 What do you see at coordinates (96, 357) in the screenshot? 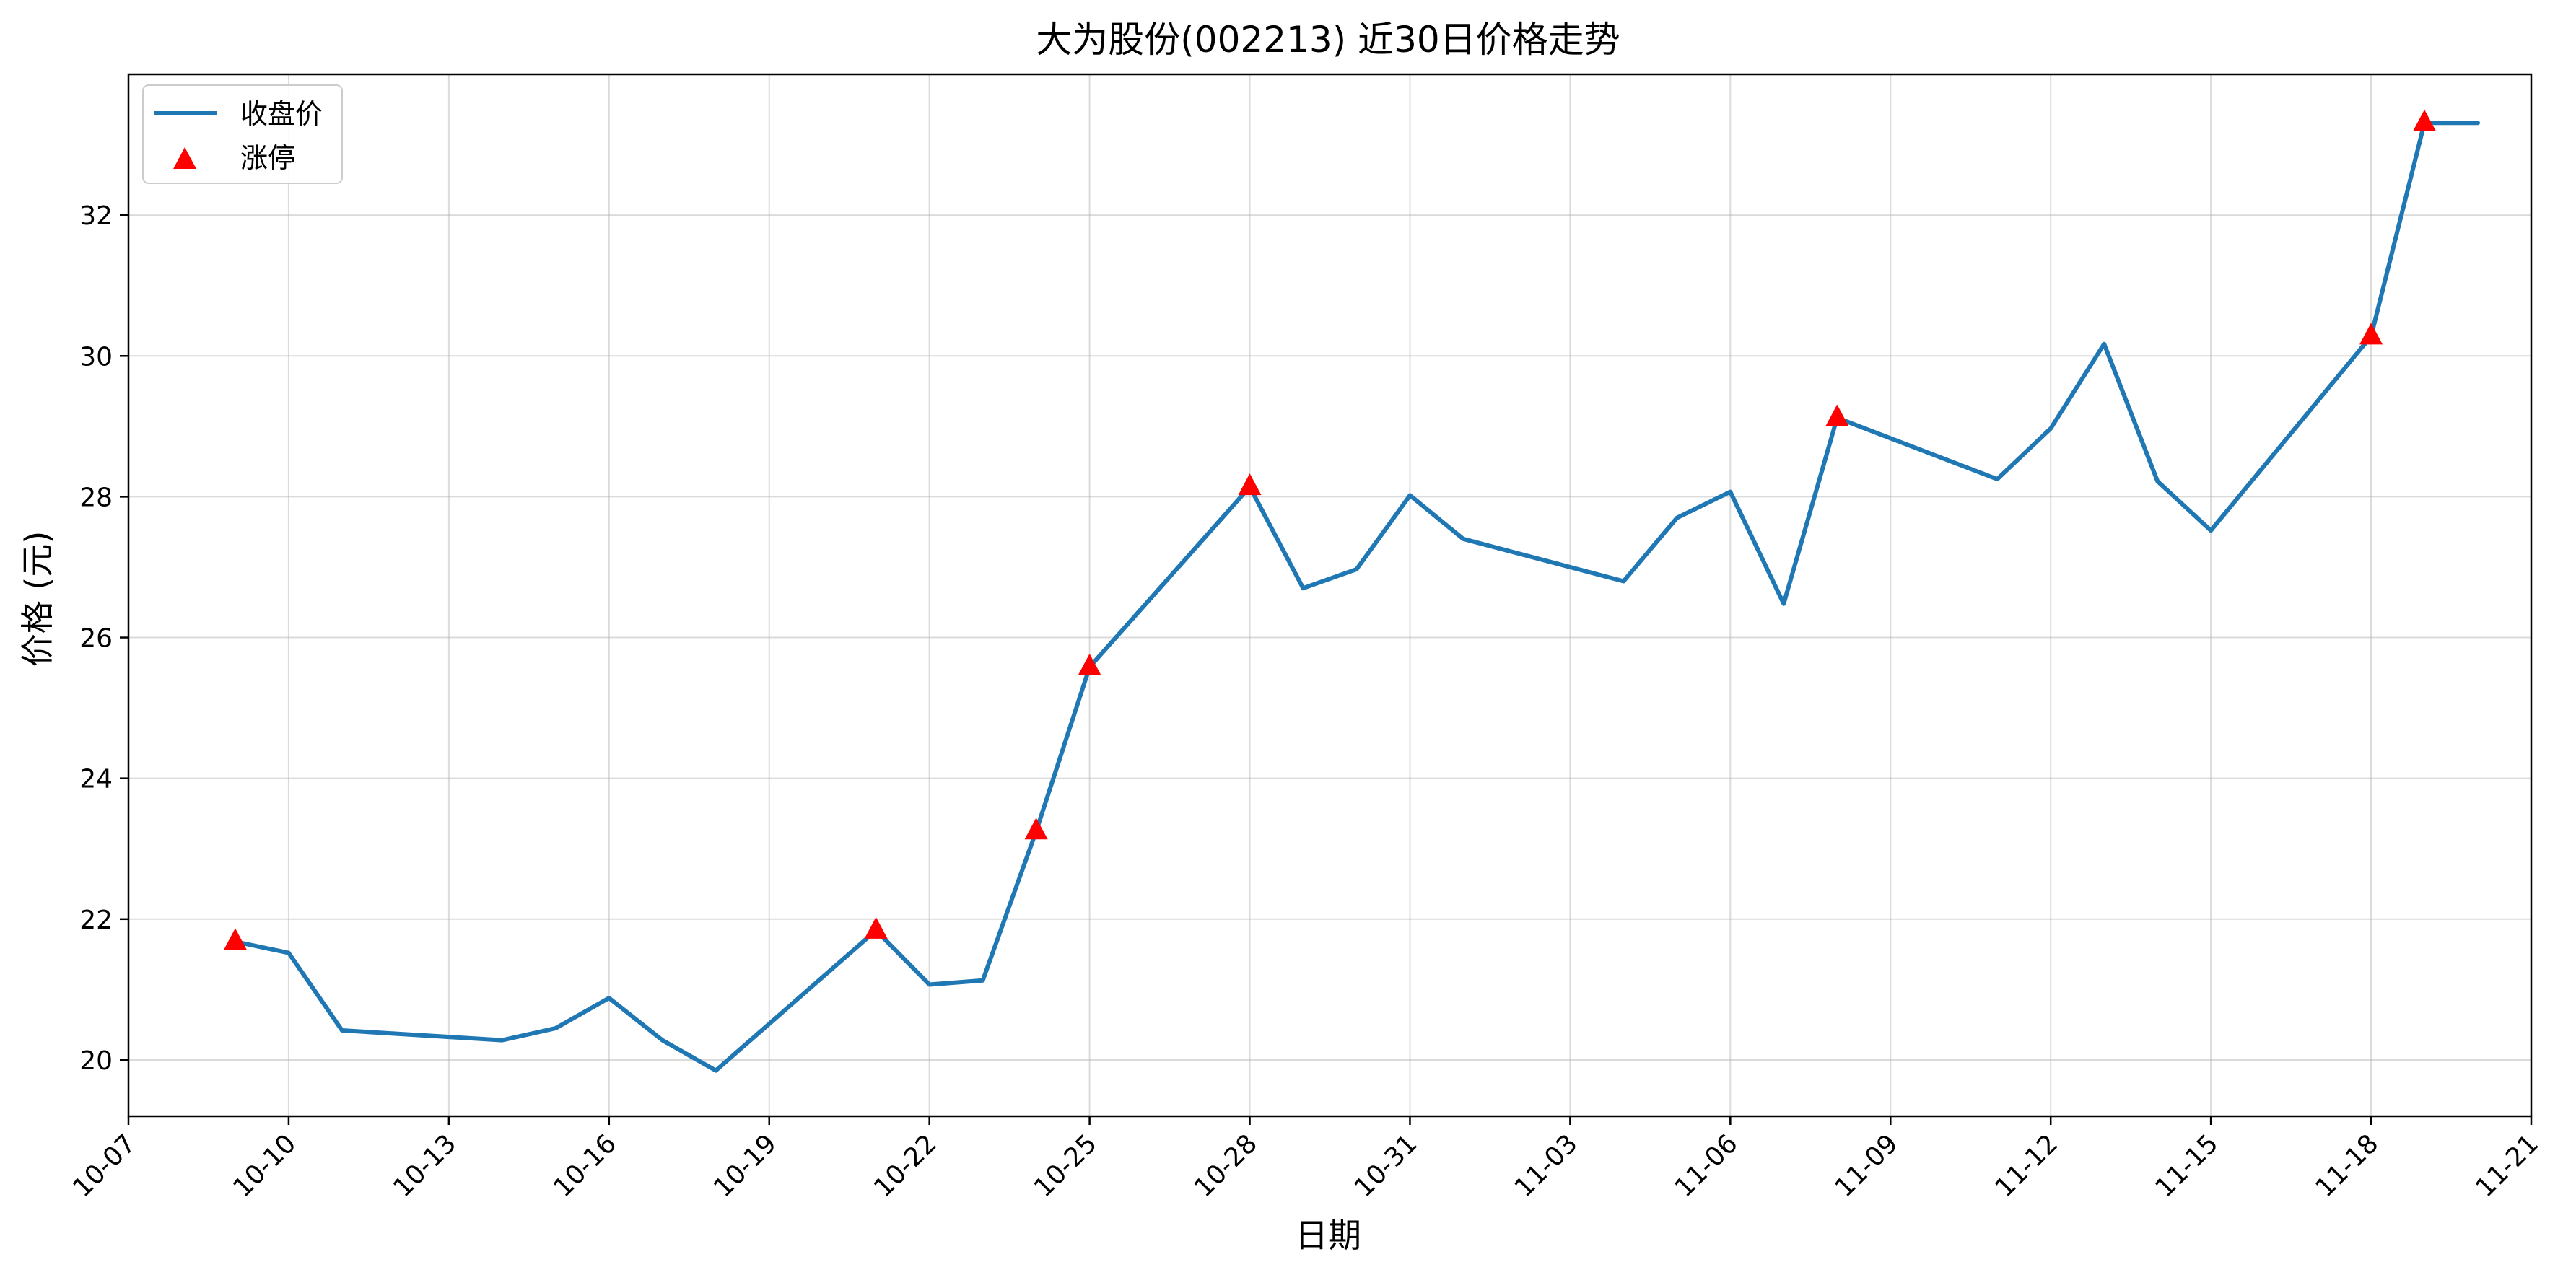
I see `y-tick-label: 30` at bounding box center [96, 357].